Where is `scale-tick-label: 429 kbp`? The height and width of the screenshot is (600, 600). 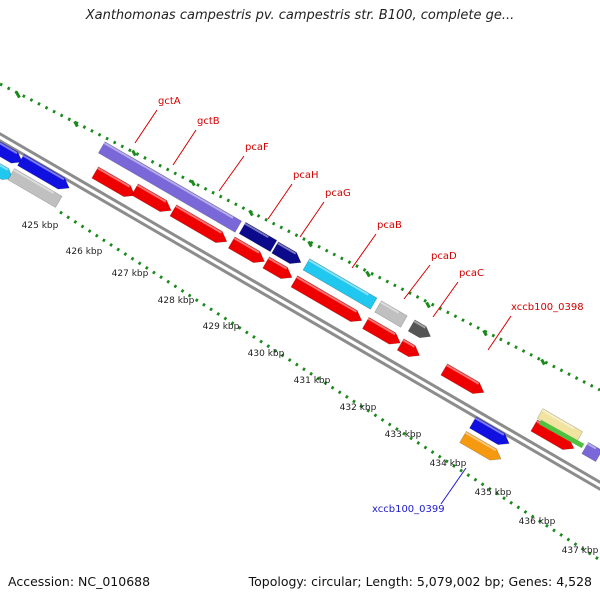
scale-tick-label: 429 kbp is located at coordinates (221, 327).